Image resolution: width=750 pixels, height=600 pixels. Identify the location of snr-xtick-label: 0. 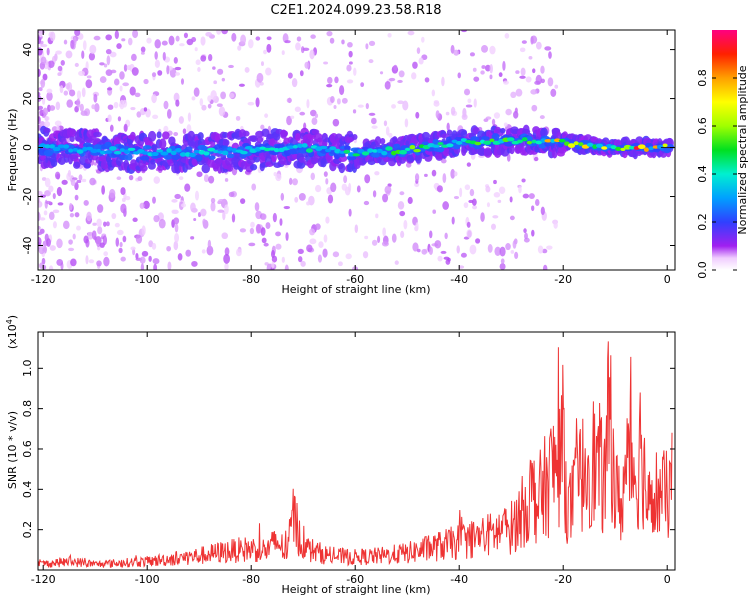
(667, 579).